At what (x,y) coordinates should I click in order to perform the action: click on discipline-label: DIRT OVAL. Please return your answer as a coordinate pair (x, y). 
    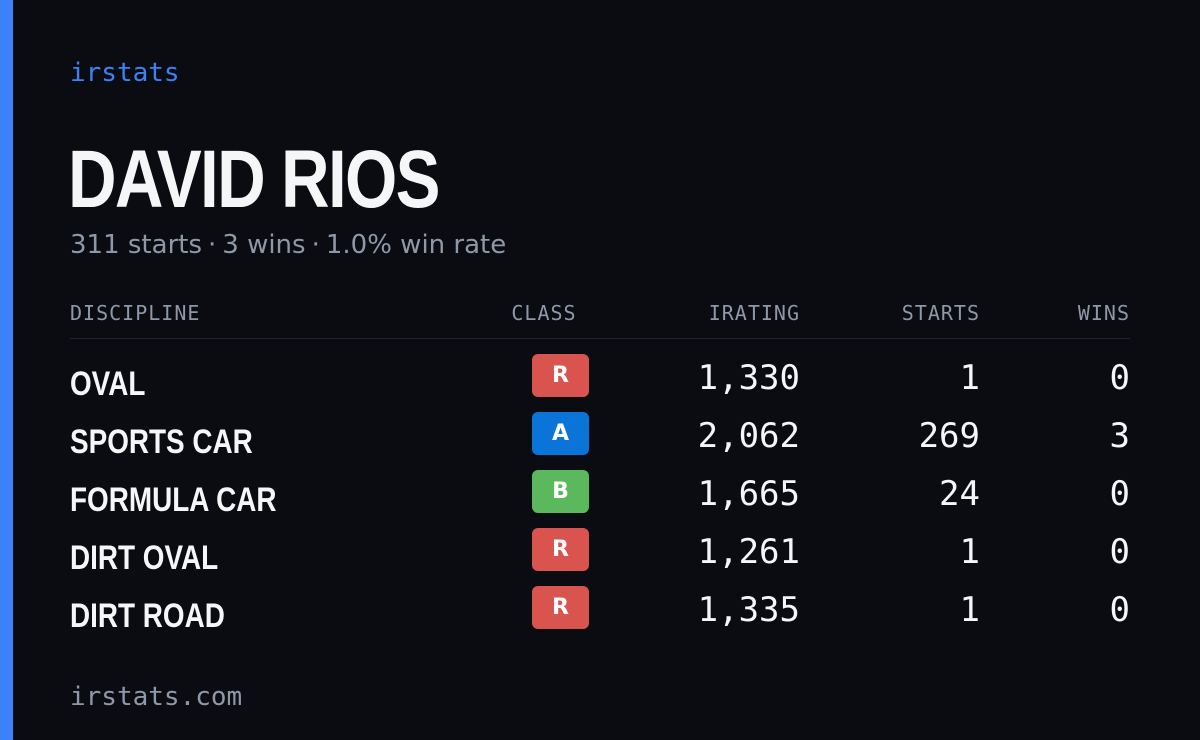
    Looking at the image, I should click on (144, 558).